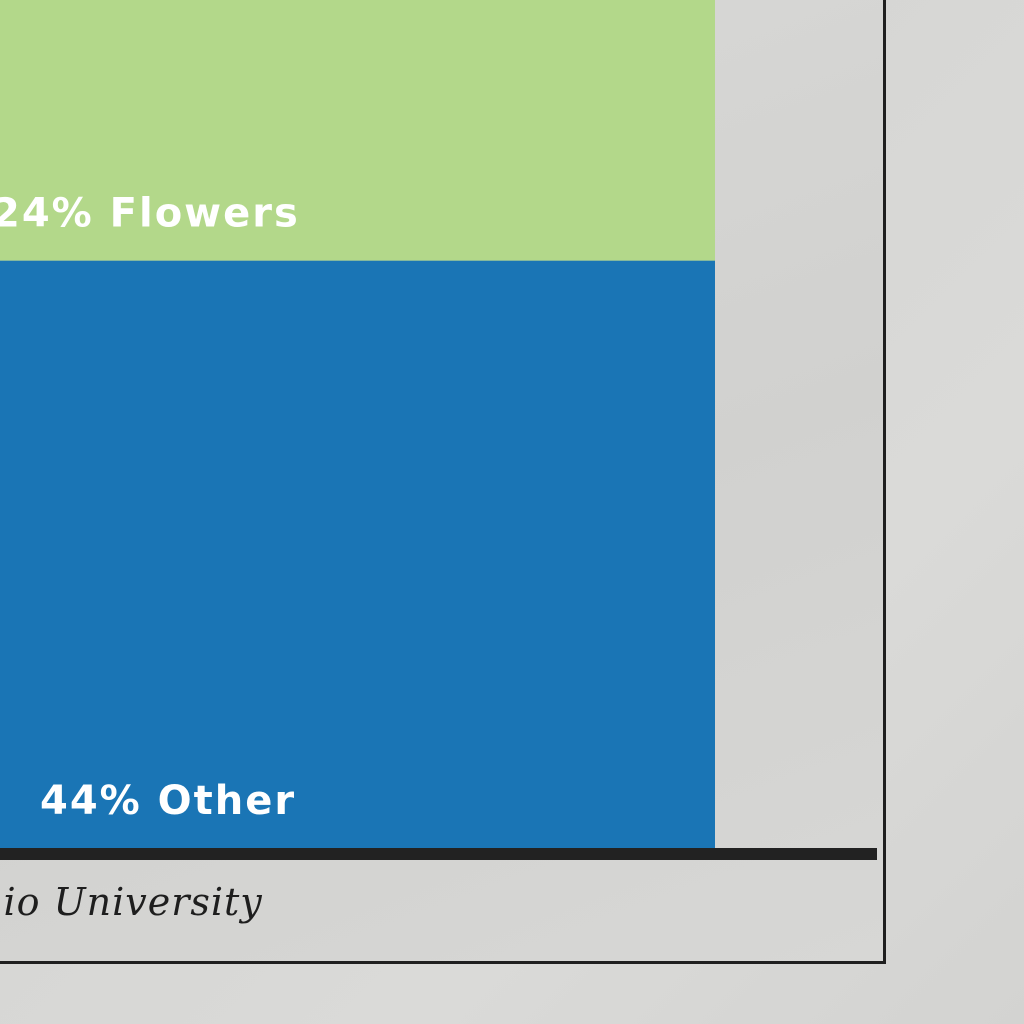  Describe the element at coordinates (438, 854) in the screenshot. I see `chart-baseline` at that location.